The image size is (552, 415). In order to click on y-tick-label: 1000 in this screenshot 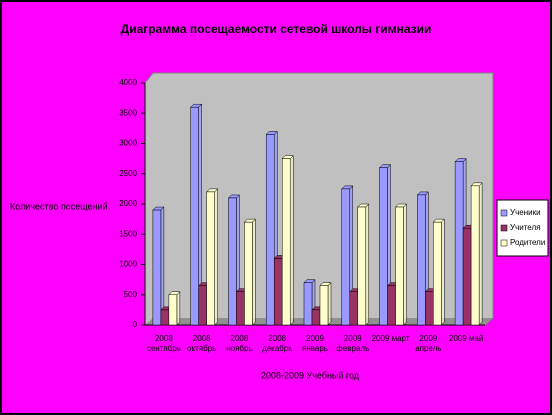, I will do `click(128, 264)`.